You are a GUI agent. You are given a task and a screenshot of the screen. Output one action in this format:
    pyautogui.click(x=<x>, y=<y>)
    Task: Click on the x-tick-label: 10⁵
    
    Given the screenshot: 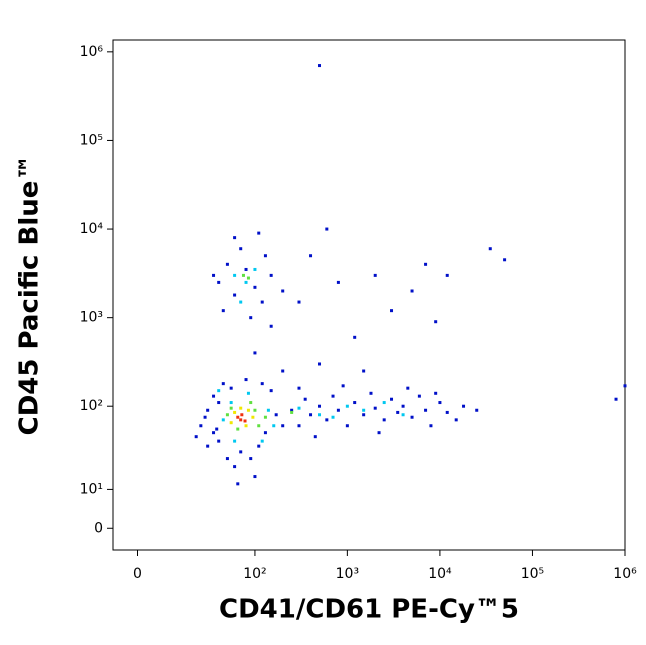 What is the action you would take?
    pyautogui.click(x=532, y=574)
    